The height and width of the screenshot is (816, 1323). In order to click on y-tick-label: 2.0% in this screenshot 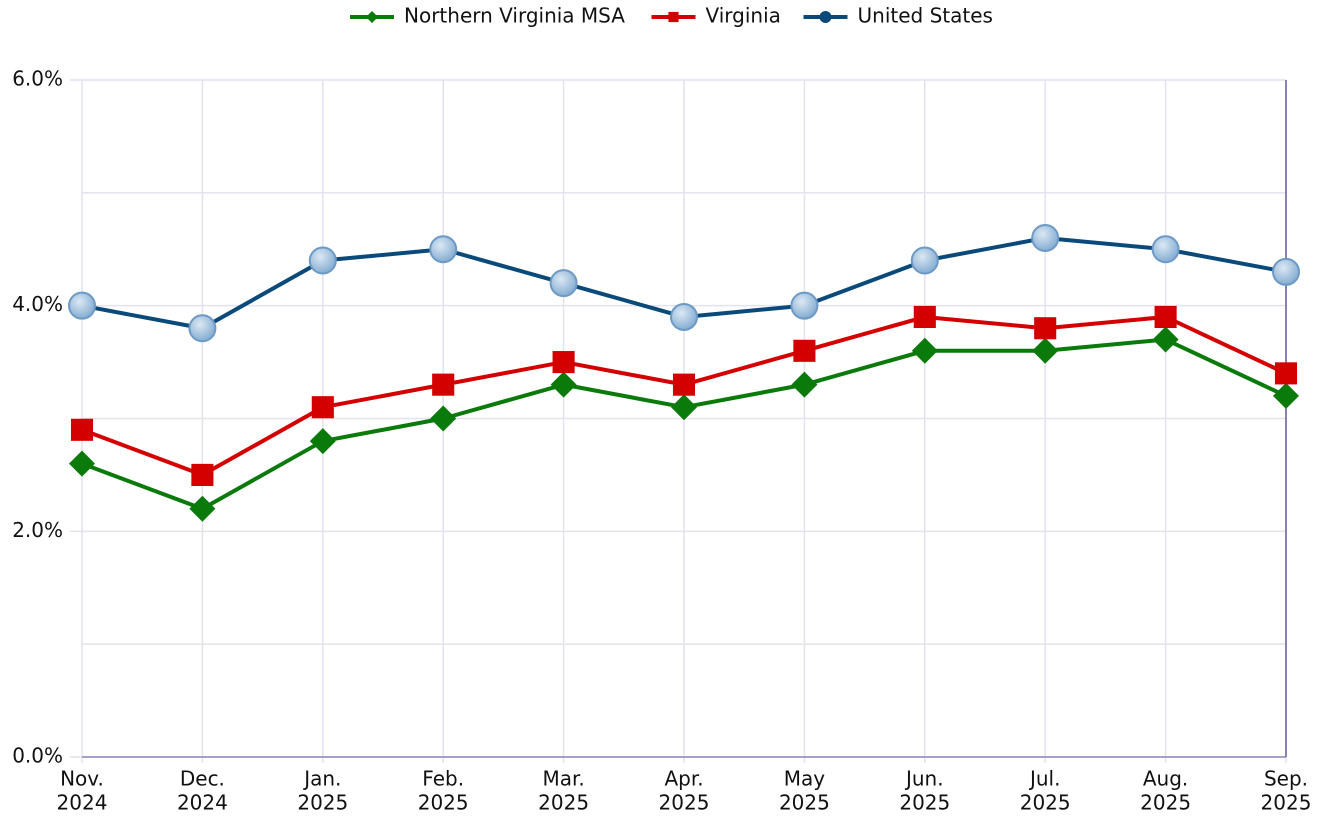, I will do `click(37, 530)`.